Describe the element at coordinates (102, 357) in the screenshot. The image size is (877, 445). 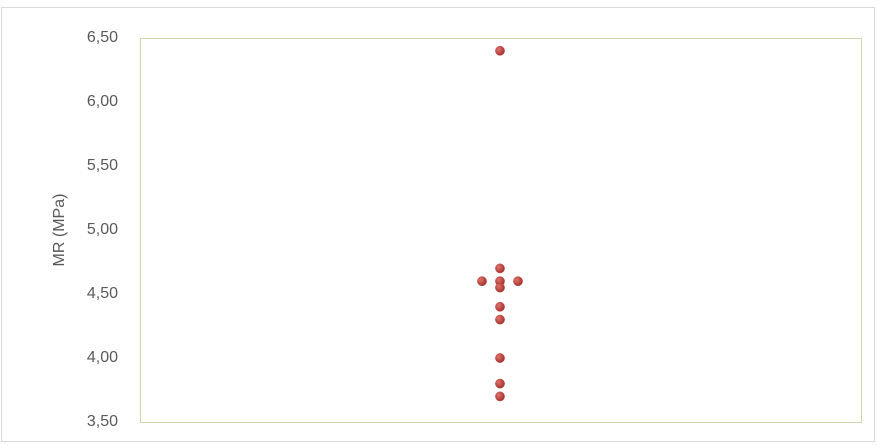
I see `y-tick-label: 4,00` at that location.